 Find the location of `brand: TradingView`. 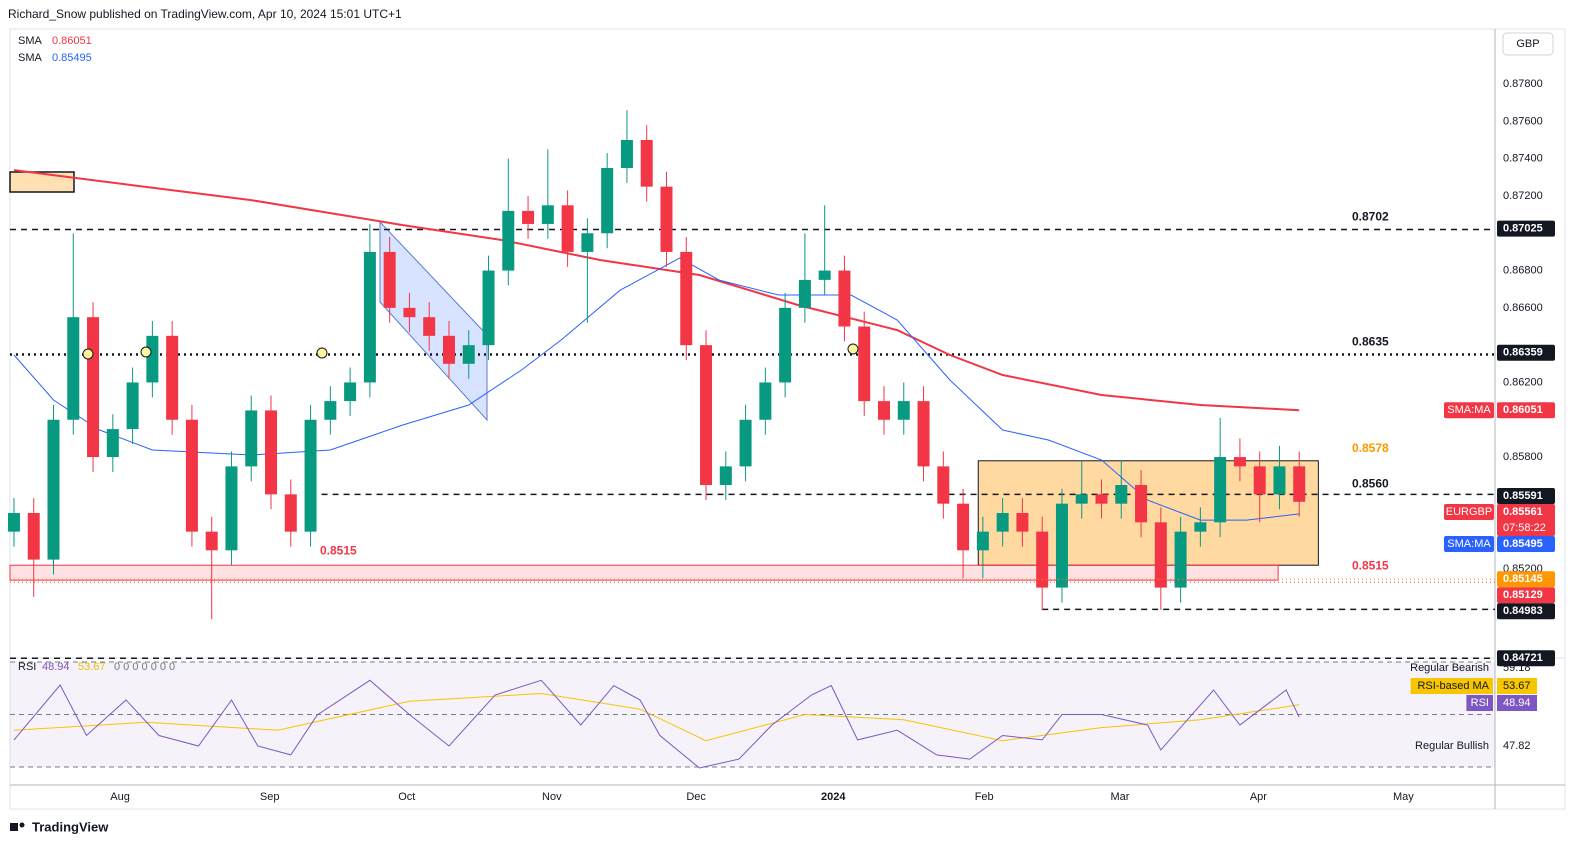

brand: TradingView is located at coordinates (59, 826).